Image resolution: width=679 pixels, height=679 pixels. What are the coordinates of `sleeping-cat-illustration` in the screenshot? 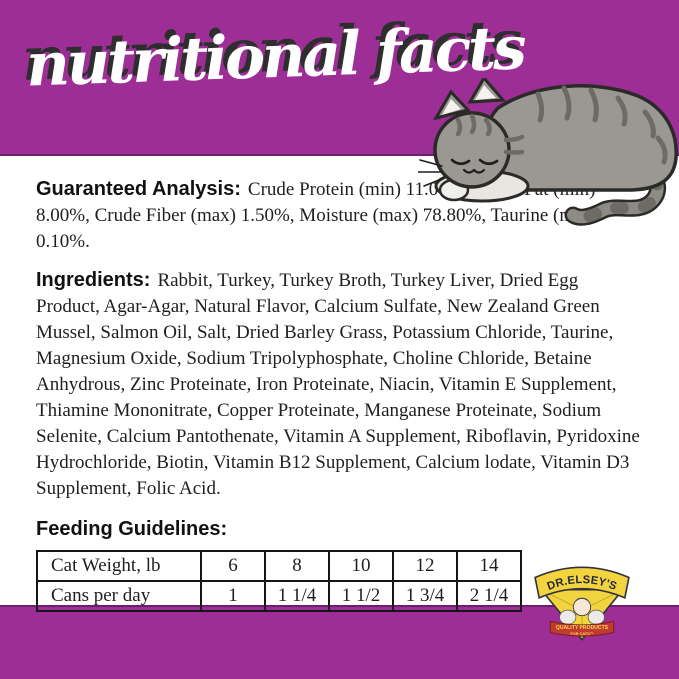 It's located at (548, 151).